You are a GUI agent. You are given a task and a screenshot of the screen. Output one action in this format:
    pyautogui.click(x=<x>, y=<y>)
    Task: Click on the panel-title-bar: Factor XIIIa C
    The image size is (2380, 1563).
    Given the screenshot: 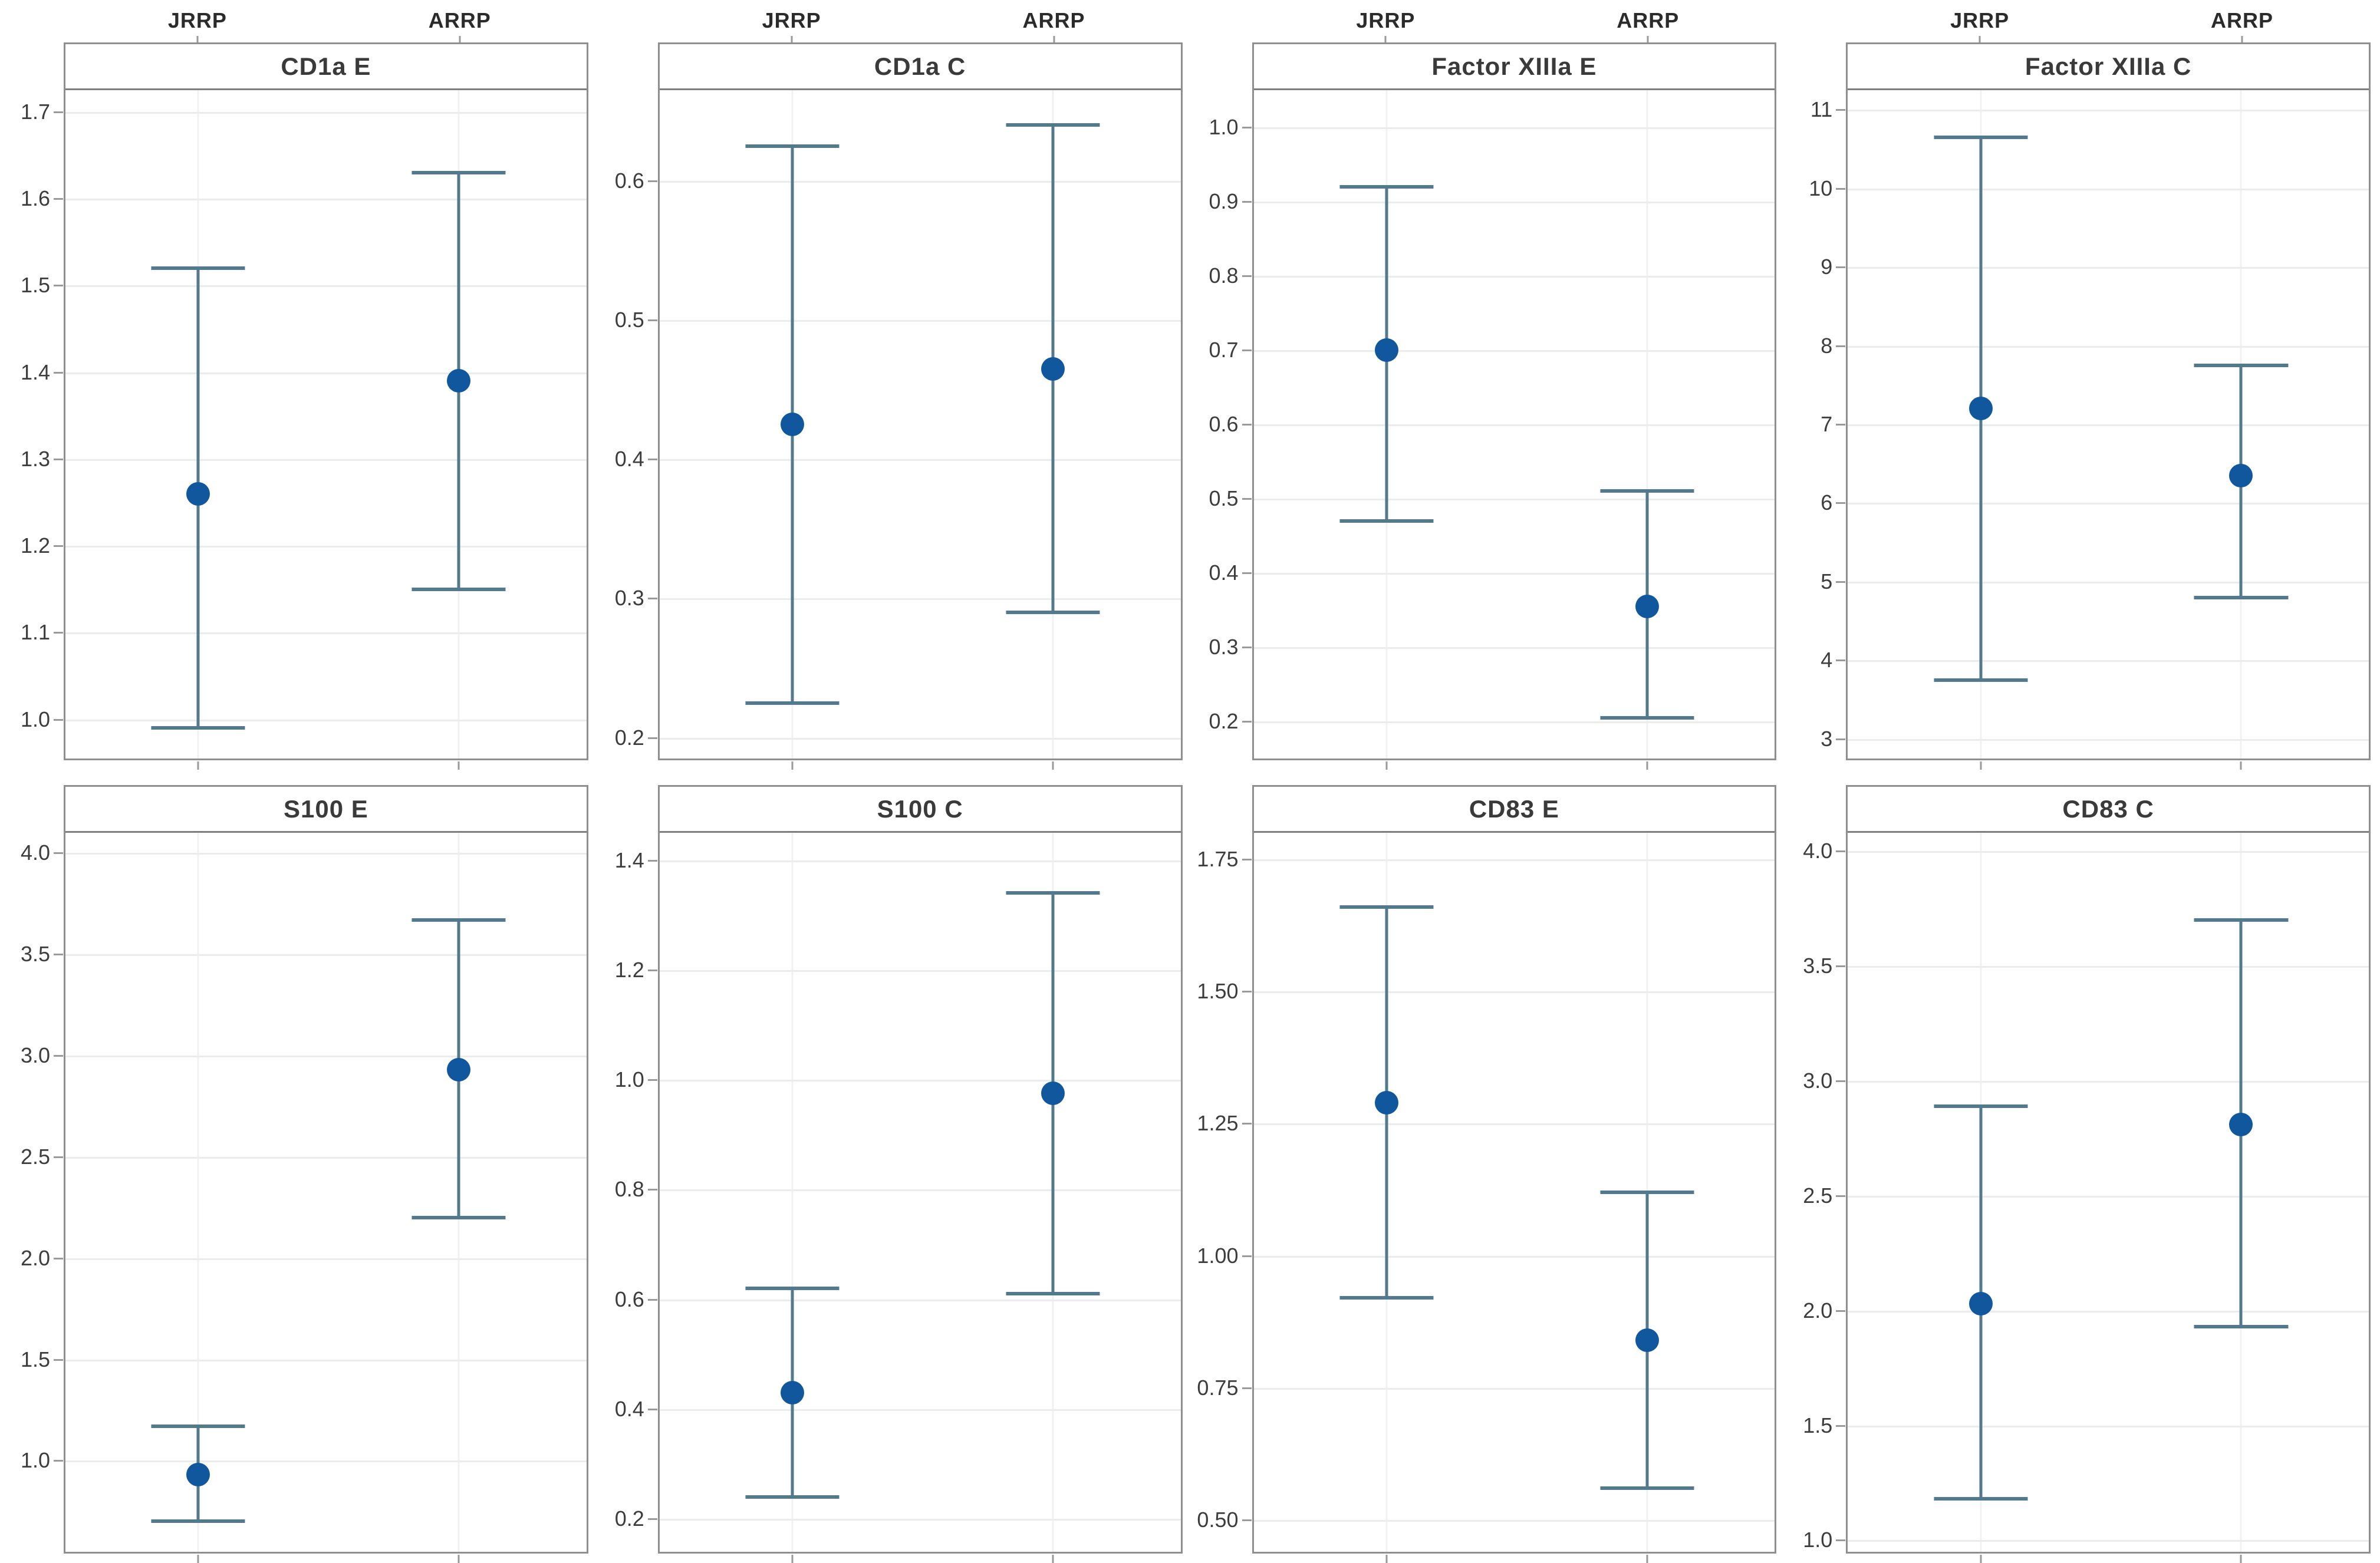 What is the action you would take?
    pyautogui.click(x=2108, y=67)
    